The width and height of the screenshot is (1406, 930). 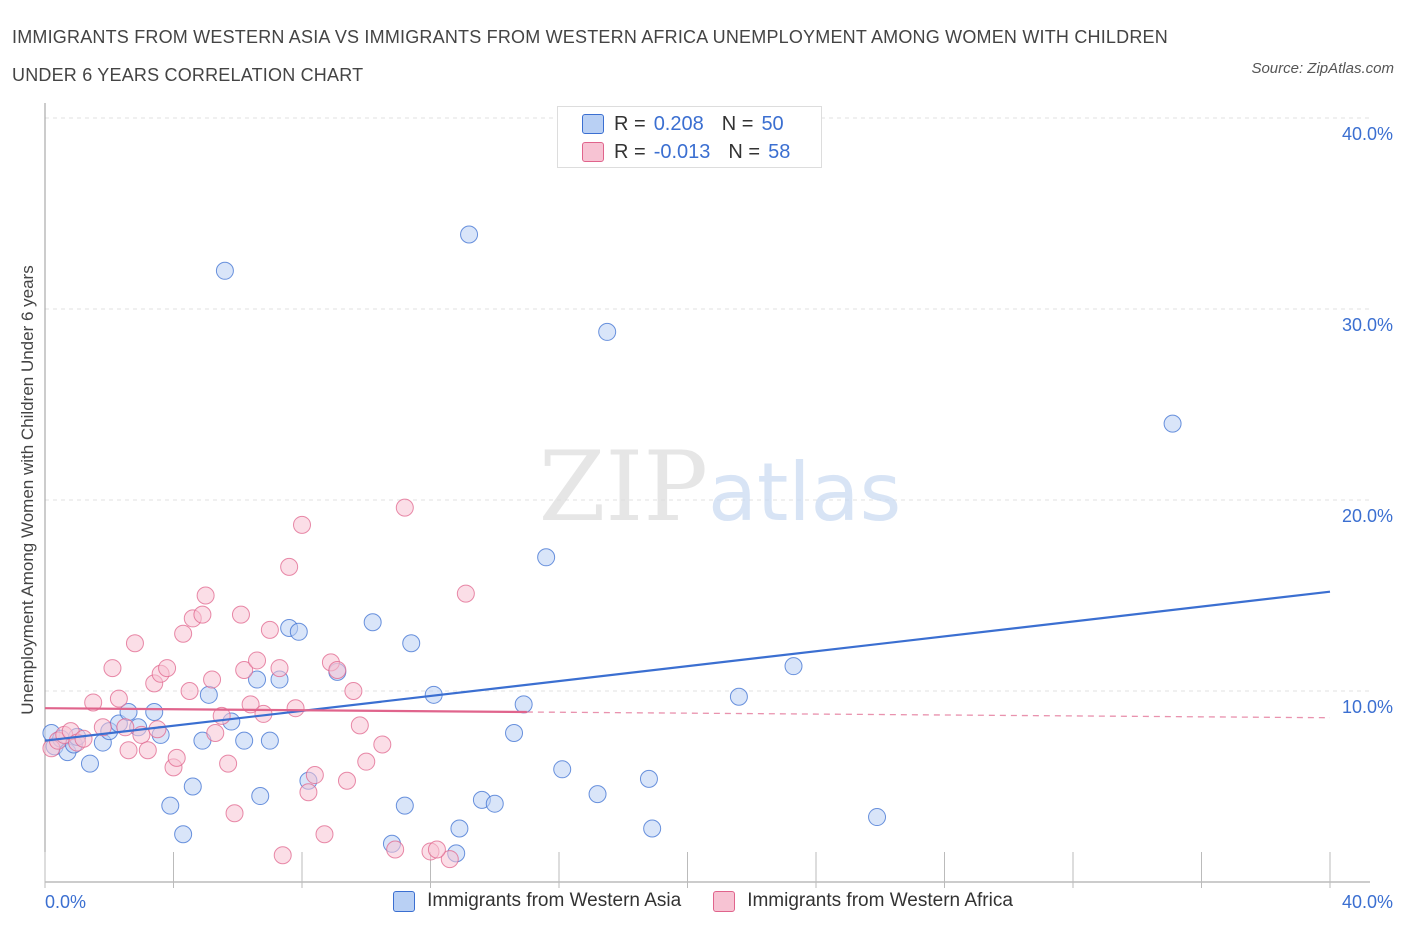 What do you see at coordinates (1322, 68) in the screenshot?
I see `chart-source: Source: ZipAtlas.com` at bounding box center [1322, 68].